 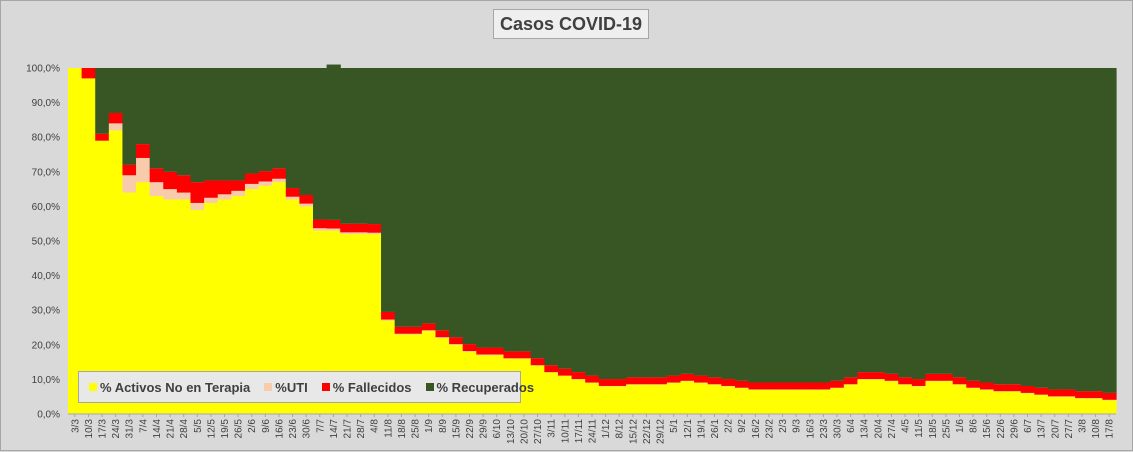 What do you see at coordinates (1001, 429) in the screenshot?
I see `x-tick-label: 22/6` at bounding box center [1001, 429].